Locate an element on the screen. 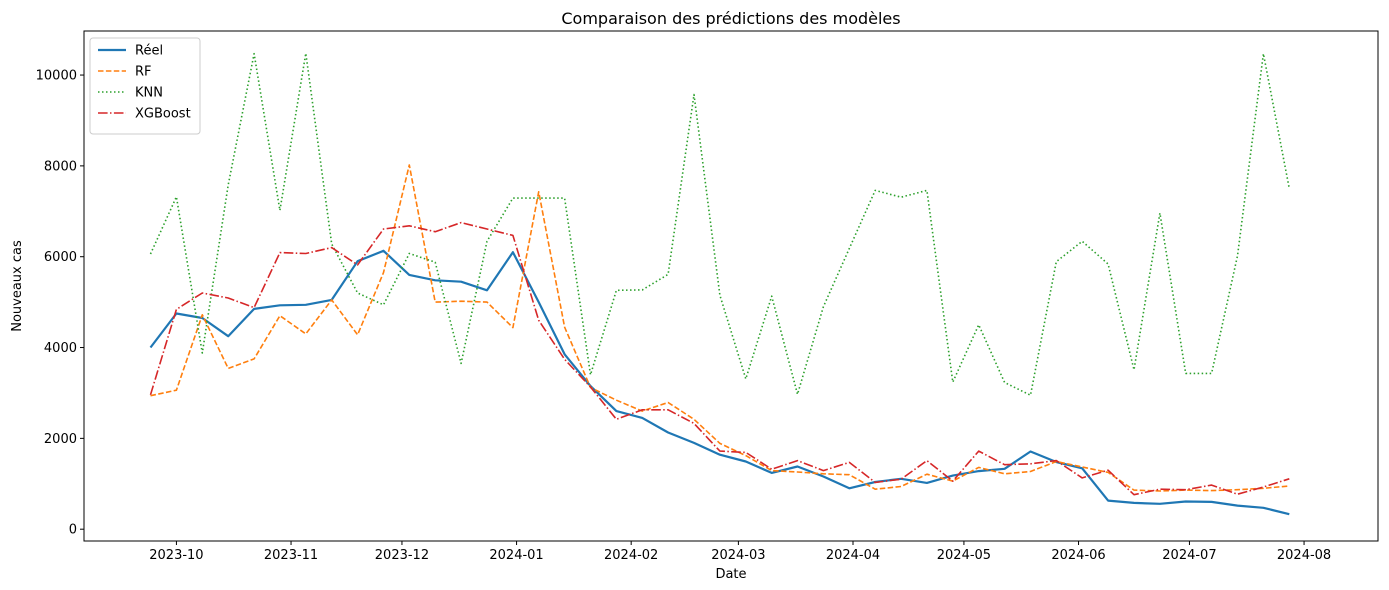 The width and height of the screenshot is (1389, 590). x-tick-label: 2023-10 is located at coordinates (176, 555).